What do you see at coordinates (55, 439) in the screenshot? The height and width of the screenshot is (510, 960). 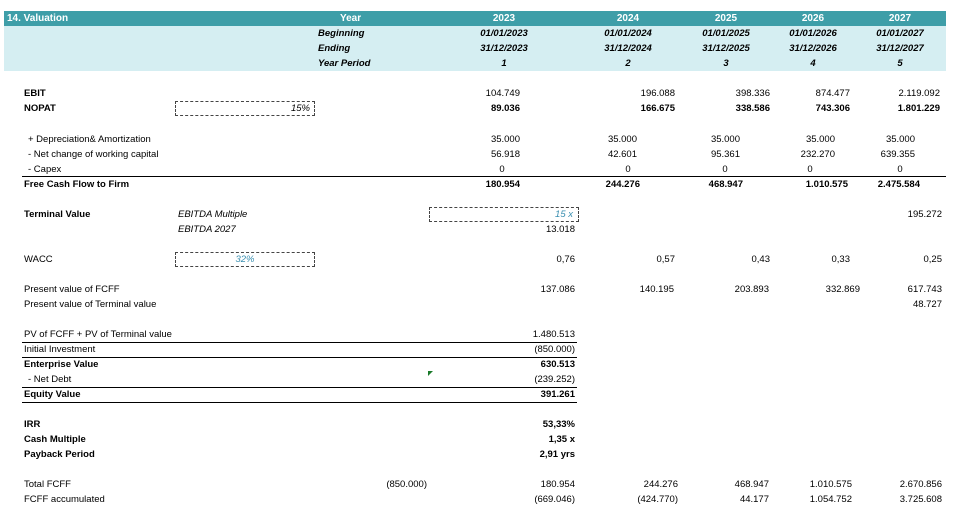 I see `cash-multiple-label: Cash Multiple` at bounding box center [55, 439].